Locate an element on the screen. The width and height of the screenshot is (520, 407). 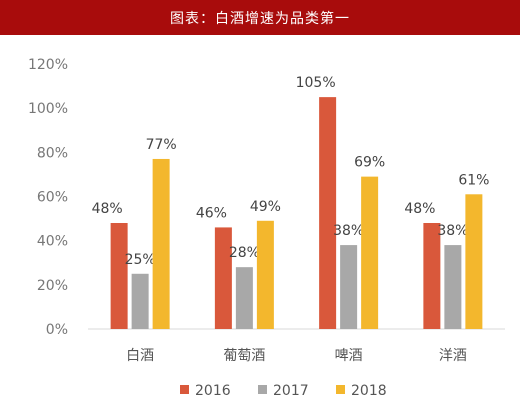
y-tick-label: 40% is located at coordinates (52, 242).